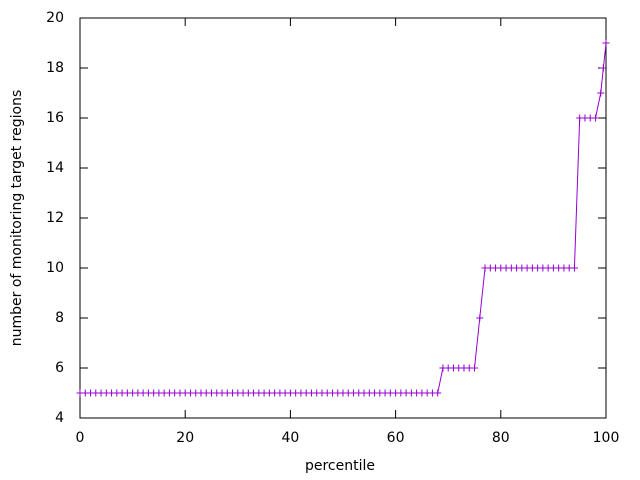 The height and width of the screenshot is (480, 640). What do you see at coordinates (59, 318) in the screenshot?
I see `y-tick-label: 8` at bounding box center [59, 318].